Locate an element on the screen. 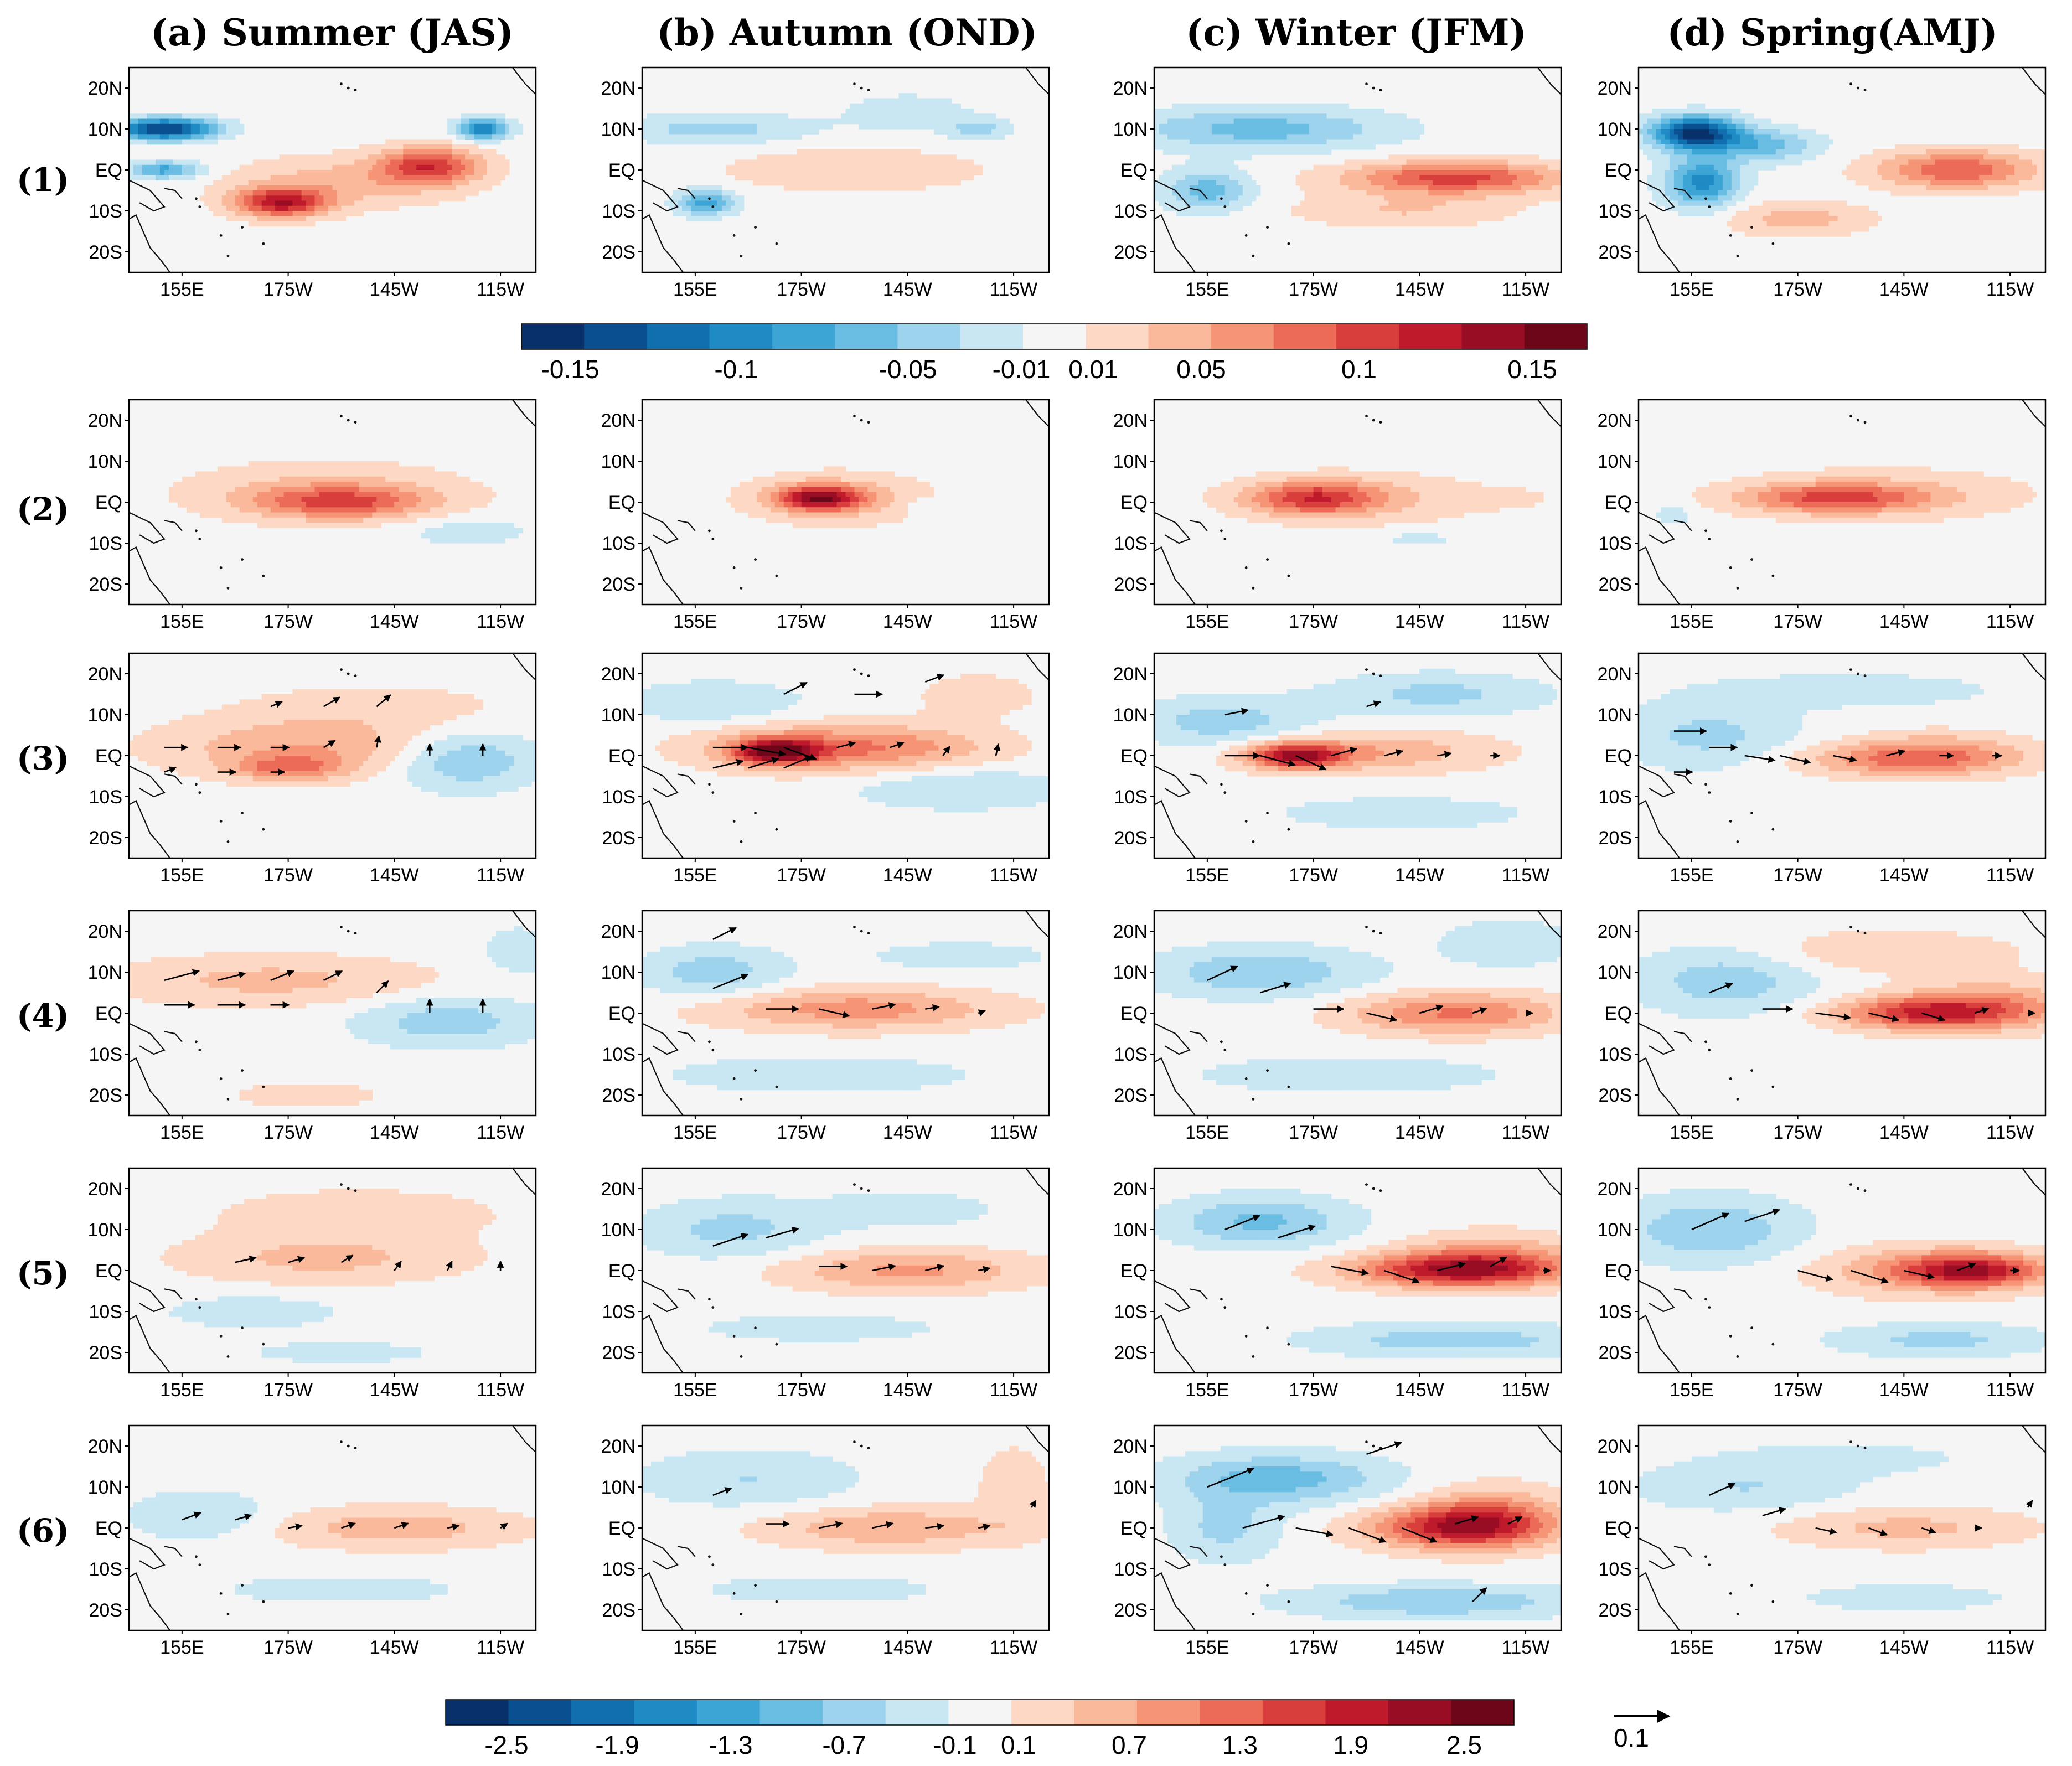 The width and height of the screenshot is (2072, 1766). panel-4-amj: 20N 10N EQ 10S 20S 155E 175W 145W 115W is located at coordinates (1822, 1027).